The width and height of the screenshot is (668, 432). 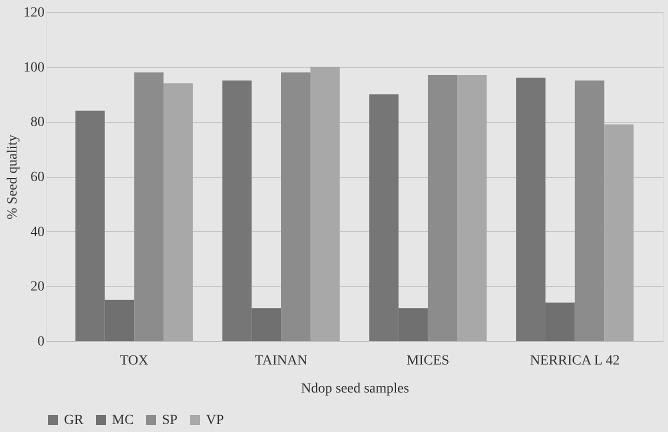 What do you see at coordinates (37, 122) in the screenshot?
I see `y-tick-label: 80` at bounding box center [37, 122].